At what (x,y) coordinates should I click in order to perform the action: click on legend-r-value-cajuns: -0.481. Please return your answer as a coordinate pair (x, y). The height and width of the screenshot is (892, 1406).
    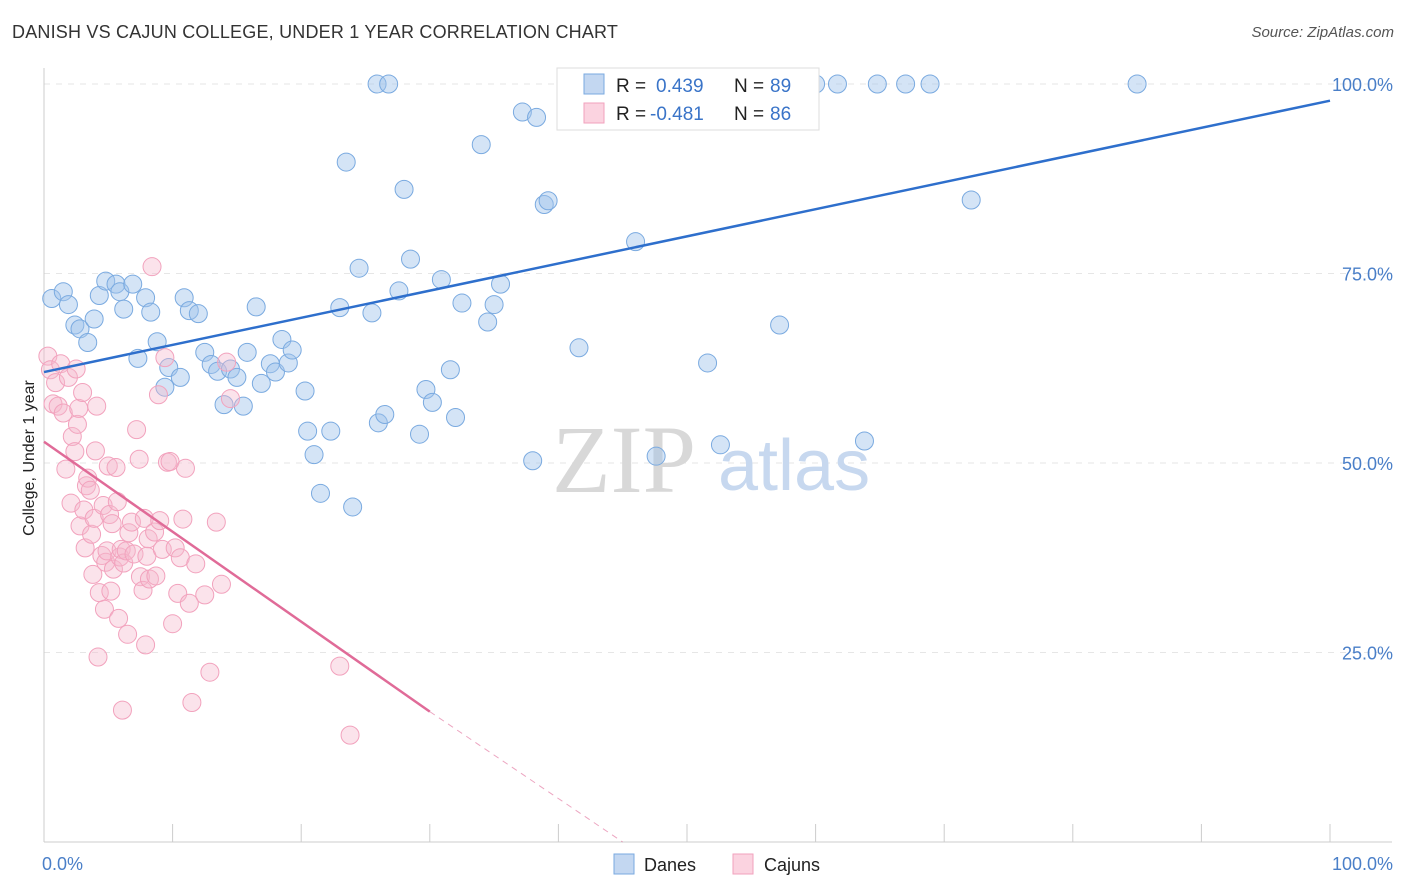
    Looking at the image, I should click on (677, 114).